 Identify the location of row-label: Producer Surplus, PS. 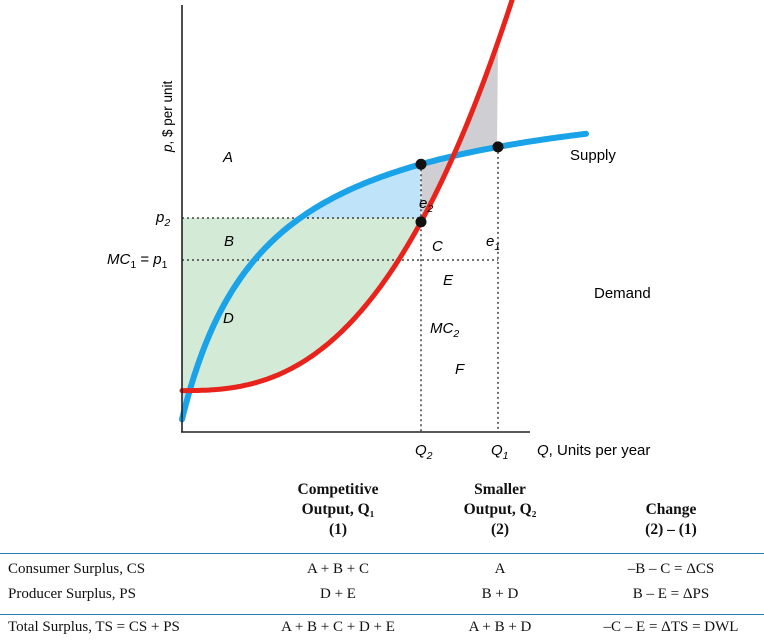
(72, 594).